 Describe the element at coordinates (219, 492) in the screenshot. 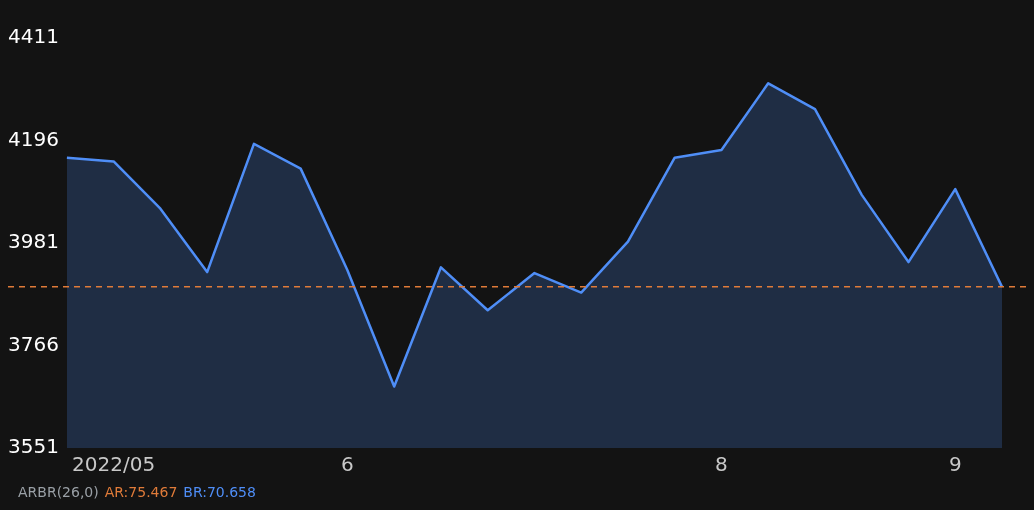

I see `text: BR:70.658` at that location.